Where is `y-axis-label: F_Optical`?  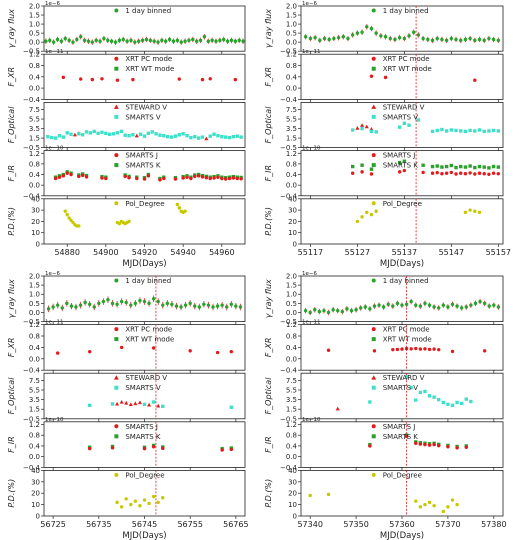 y-axis-label: F_Optical is located at coordinates (268, 125).